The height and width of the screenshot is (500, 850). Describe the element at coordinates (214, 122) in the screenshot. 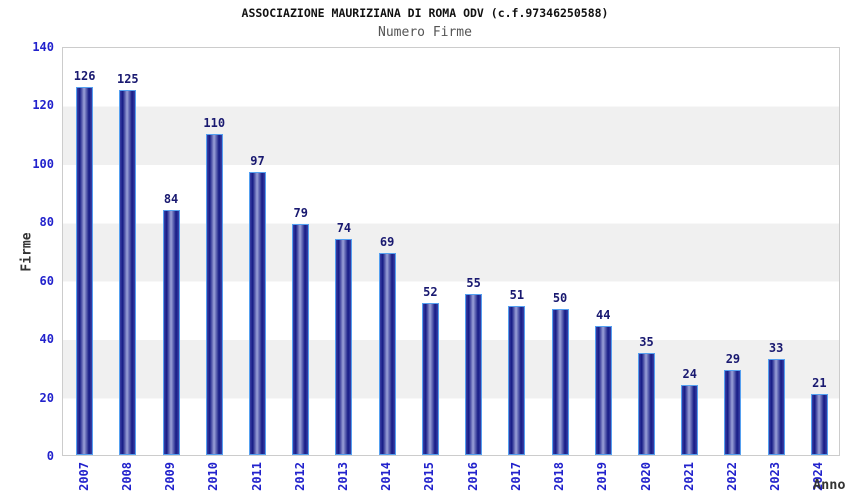

I see `bar-value-label: 110` at that location.